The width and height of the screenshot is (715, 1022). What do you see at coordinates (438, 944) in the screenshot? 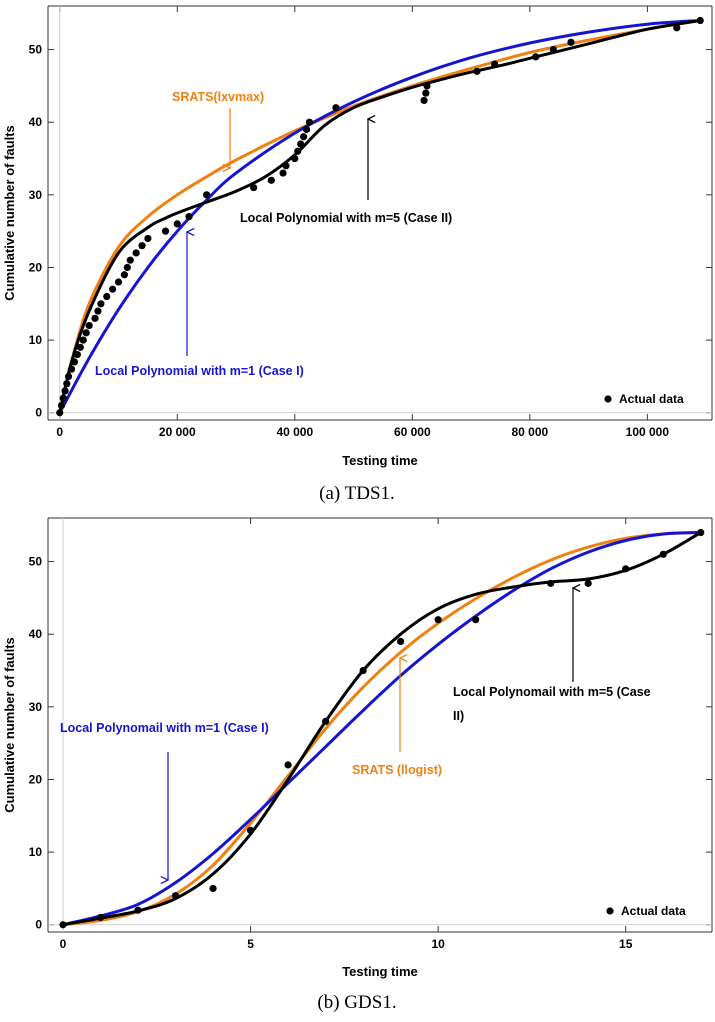
I see `x-tick-label: 10` at bounding box center [438, 944].